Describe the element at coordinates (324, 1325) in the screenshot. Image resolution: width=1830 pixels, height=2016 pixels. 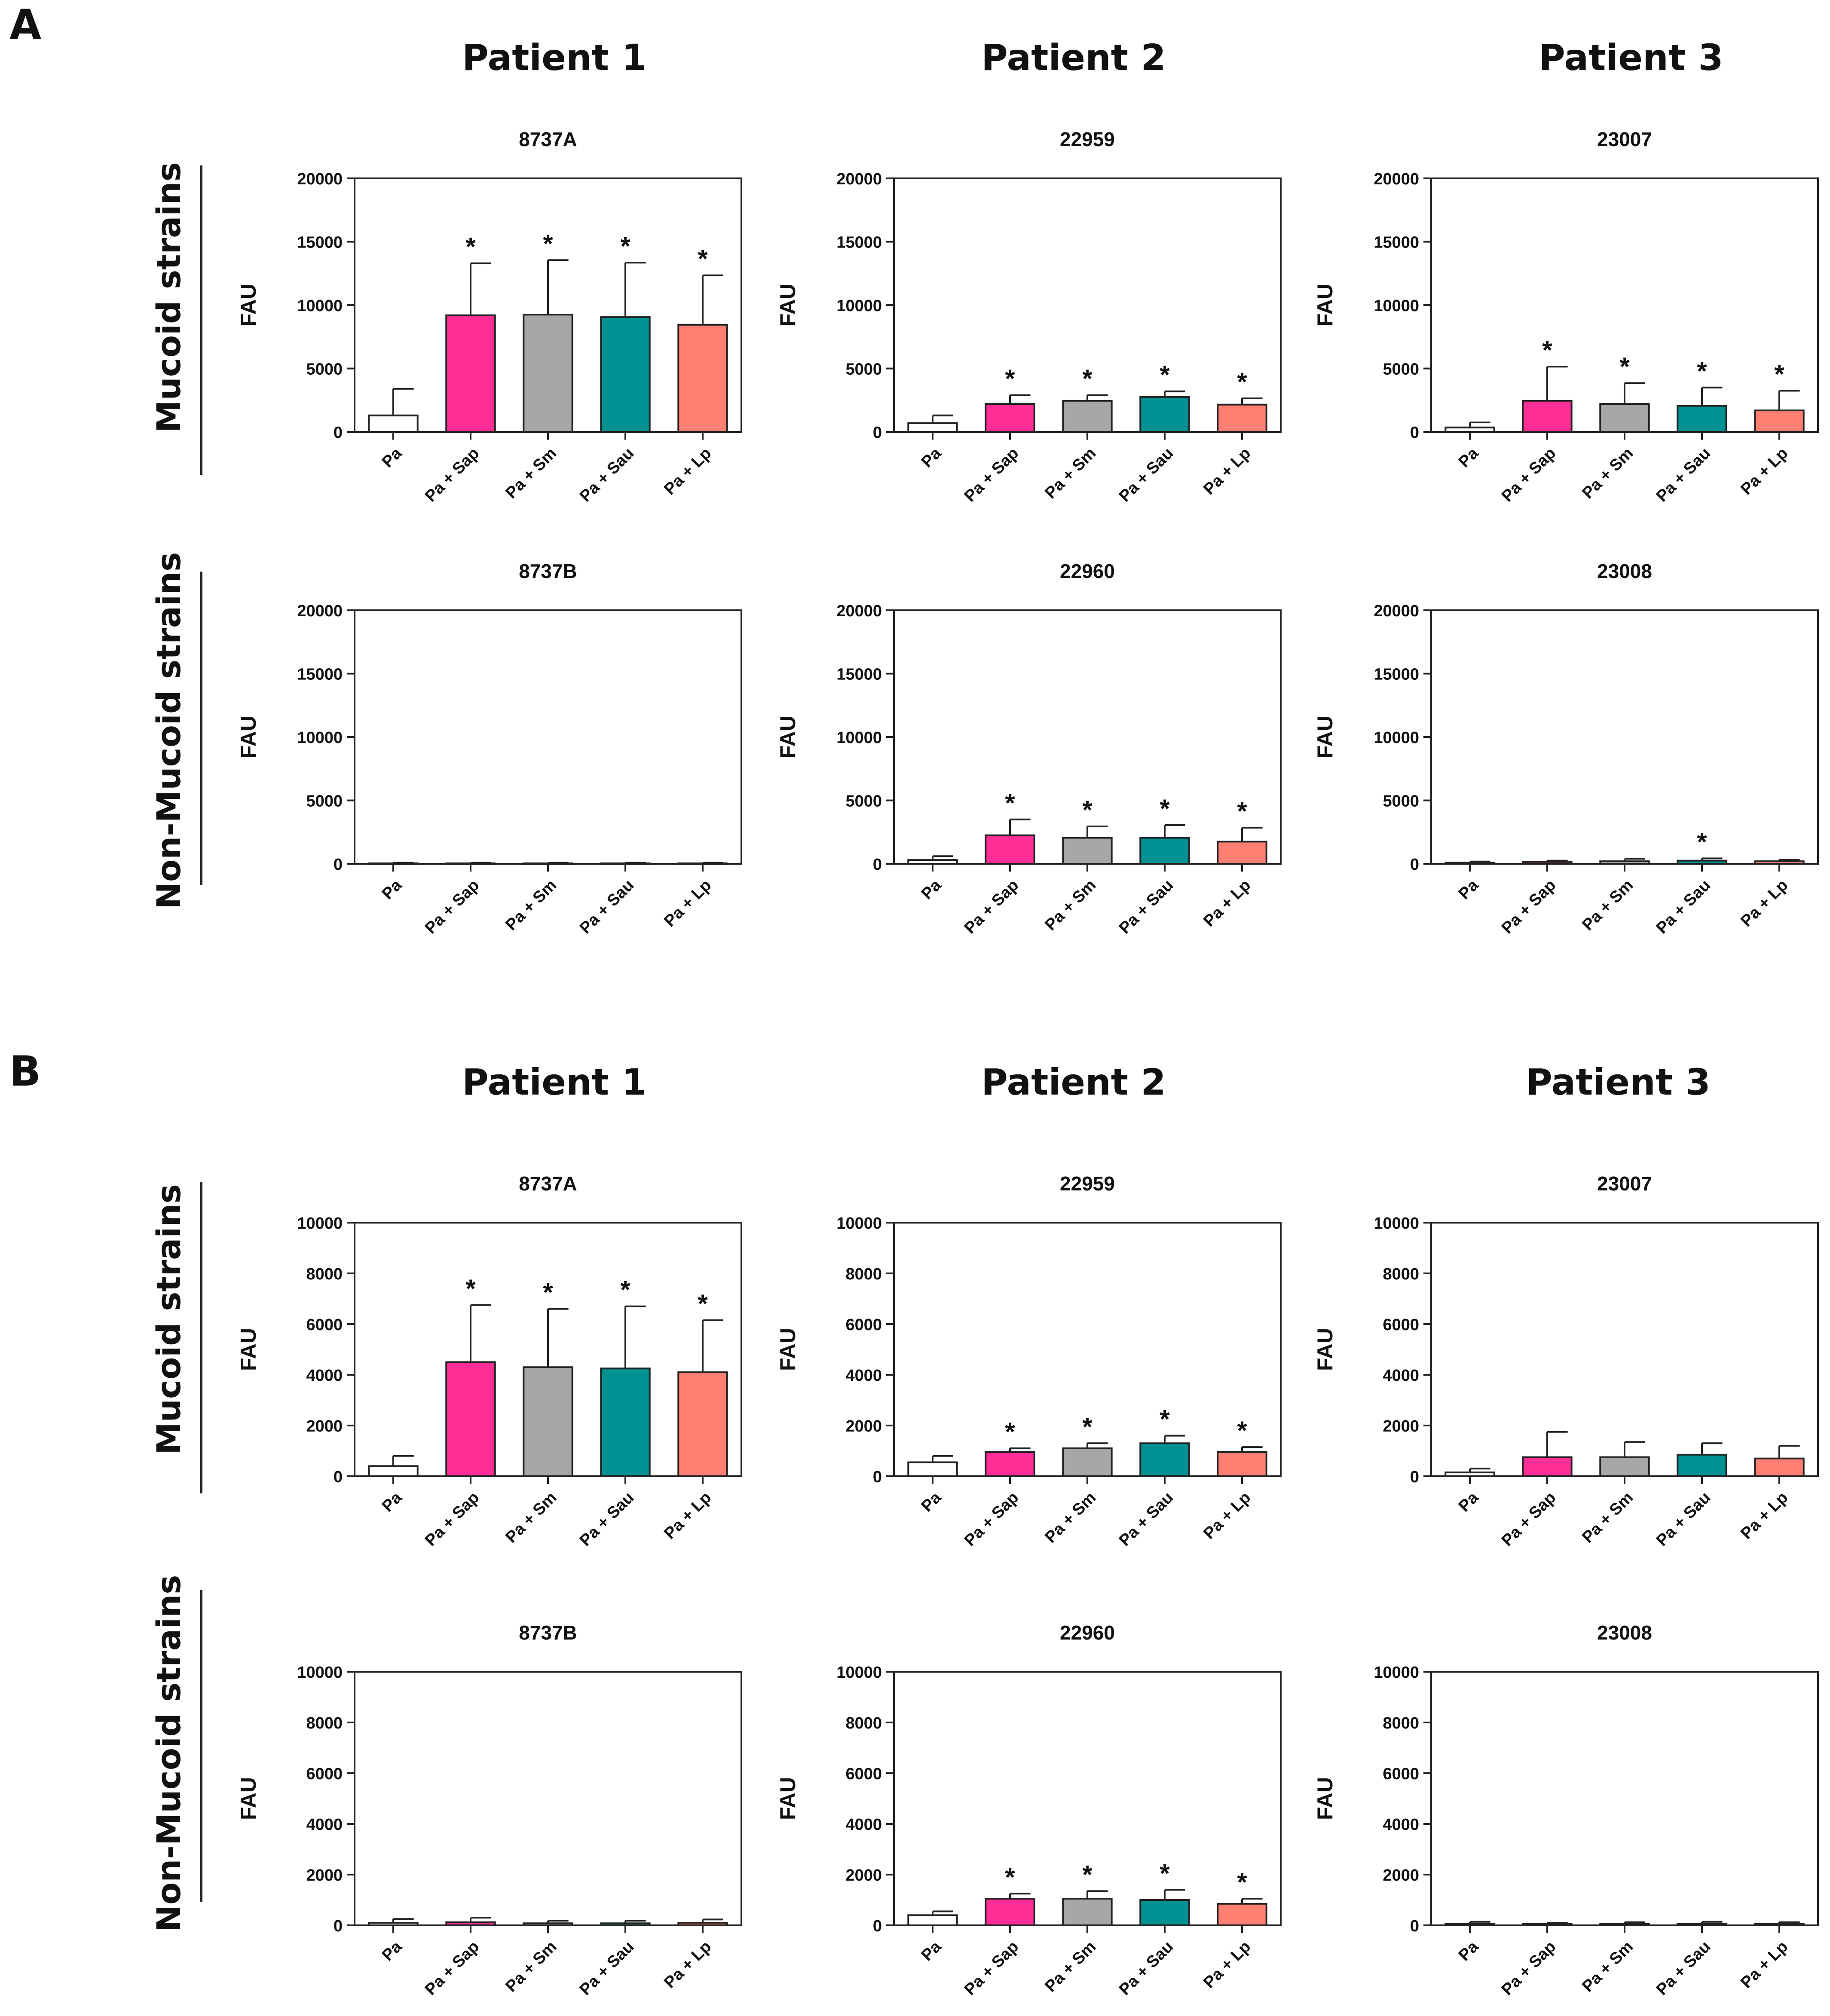
I see `y-tick-label: 6000` at that location.